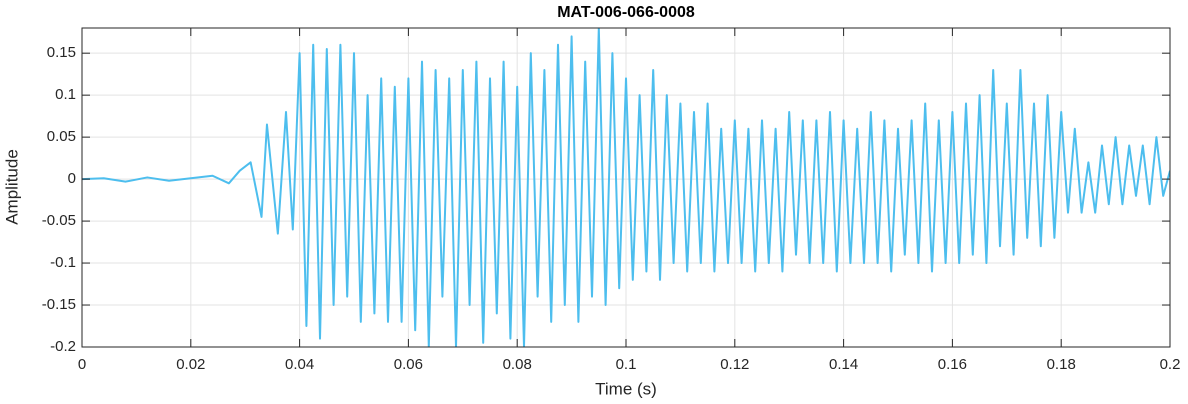 This screenshot has width=1188, height=404. What do you see at coordinates (626, 388) in the screenshot?
I see `x-axis-label: Time (s)` at bounding box center [626, 388].